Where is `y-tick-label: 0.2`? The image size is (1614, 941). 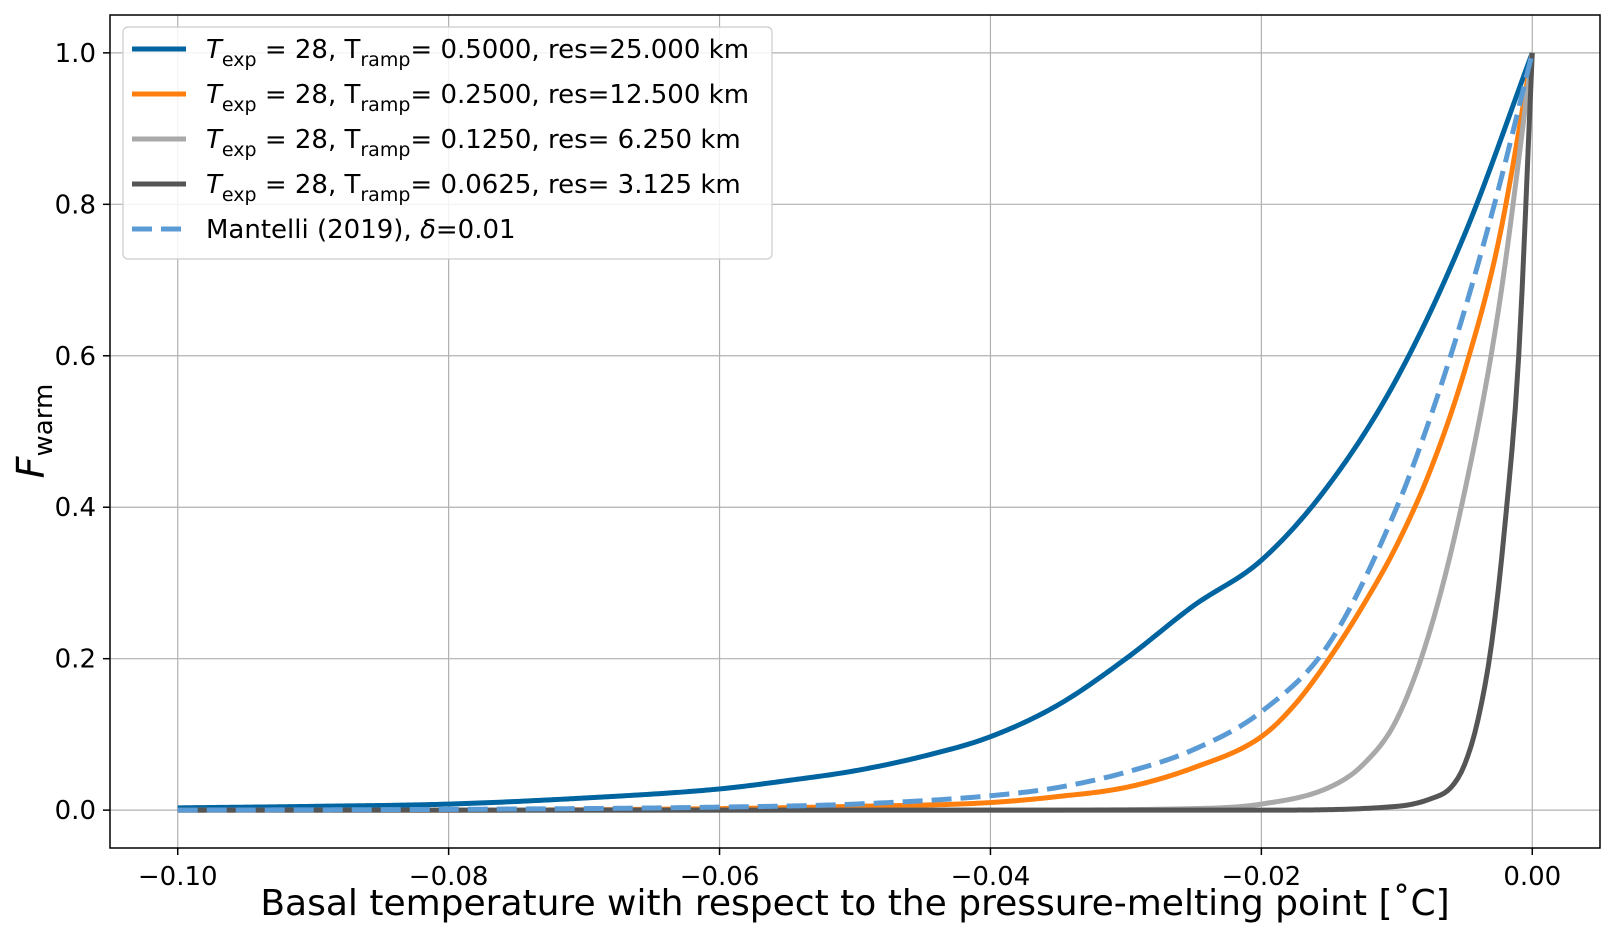
y-tick-label: 0.2 is located at coordinates (75, 660).